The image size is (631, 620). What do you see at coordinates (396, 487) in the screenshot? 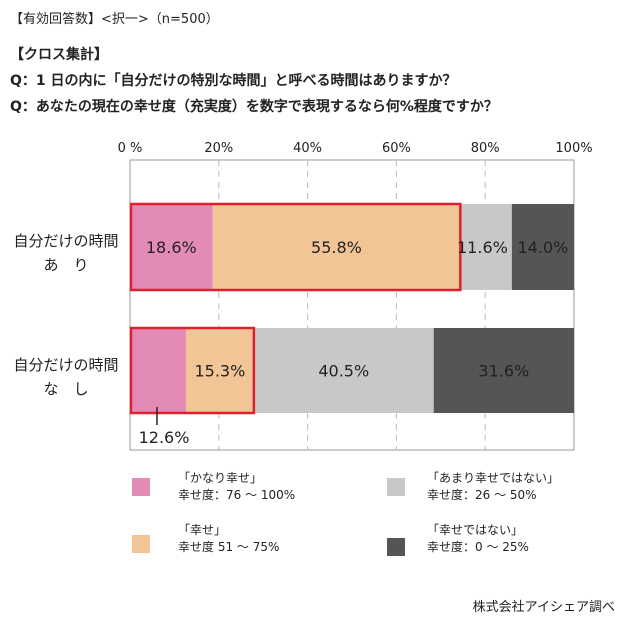
I see `legend-swatch-not-very-happy` at bounding box center [396, 487].